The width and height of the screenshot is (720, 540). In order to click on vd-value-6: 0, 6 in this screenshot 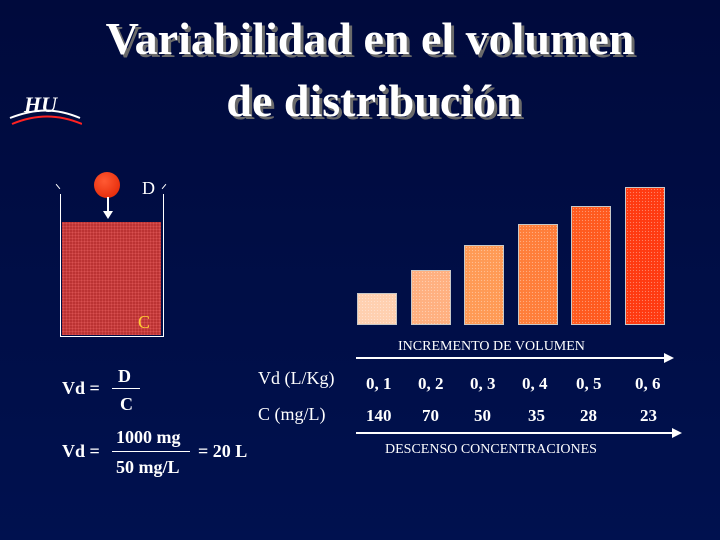, I will do `click(648, 383)`.